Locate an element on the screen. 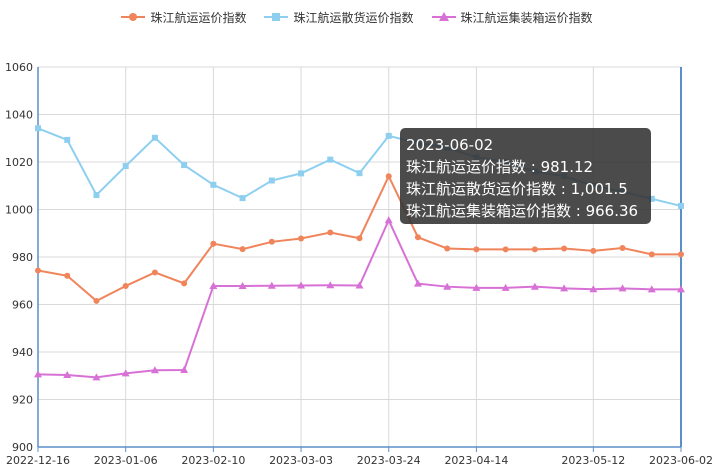 The width and height of the screenshot is (714, 469). legend-item-series-1: 珠江航运运价指数 is located at coordinates (183, 17).